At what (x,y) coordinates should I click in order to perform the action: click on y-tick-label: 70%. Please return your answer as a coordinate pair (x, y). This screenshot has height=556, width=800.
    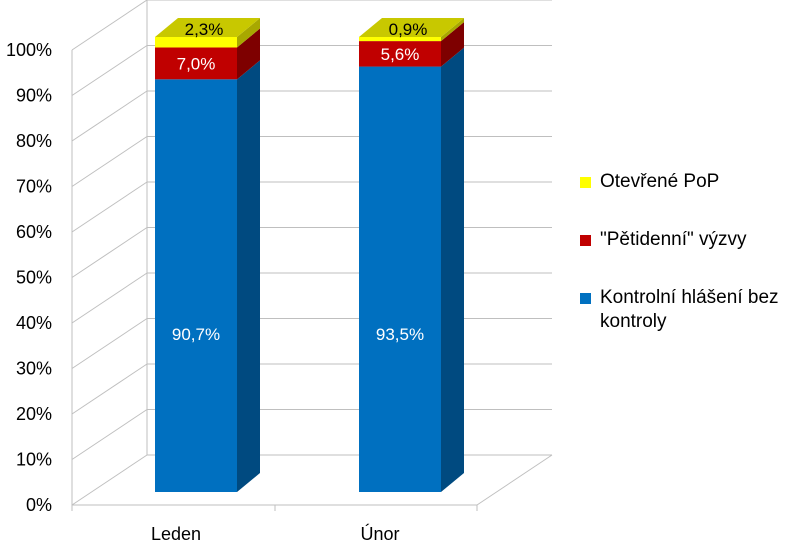
    Looking at the image, I should click on (34, 187).